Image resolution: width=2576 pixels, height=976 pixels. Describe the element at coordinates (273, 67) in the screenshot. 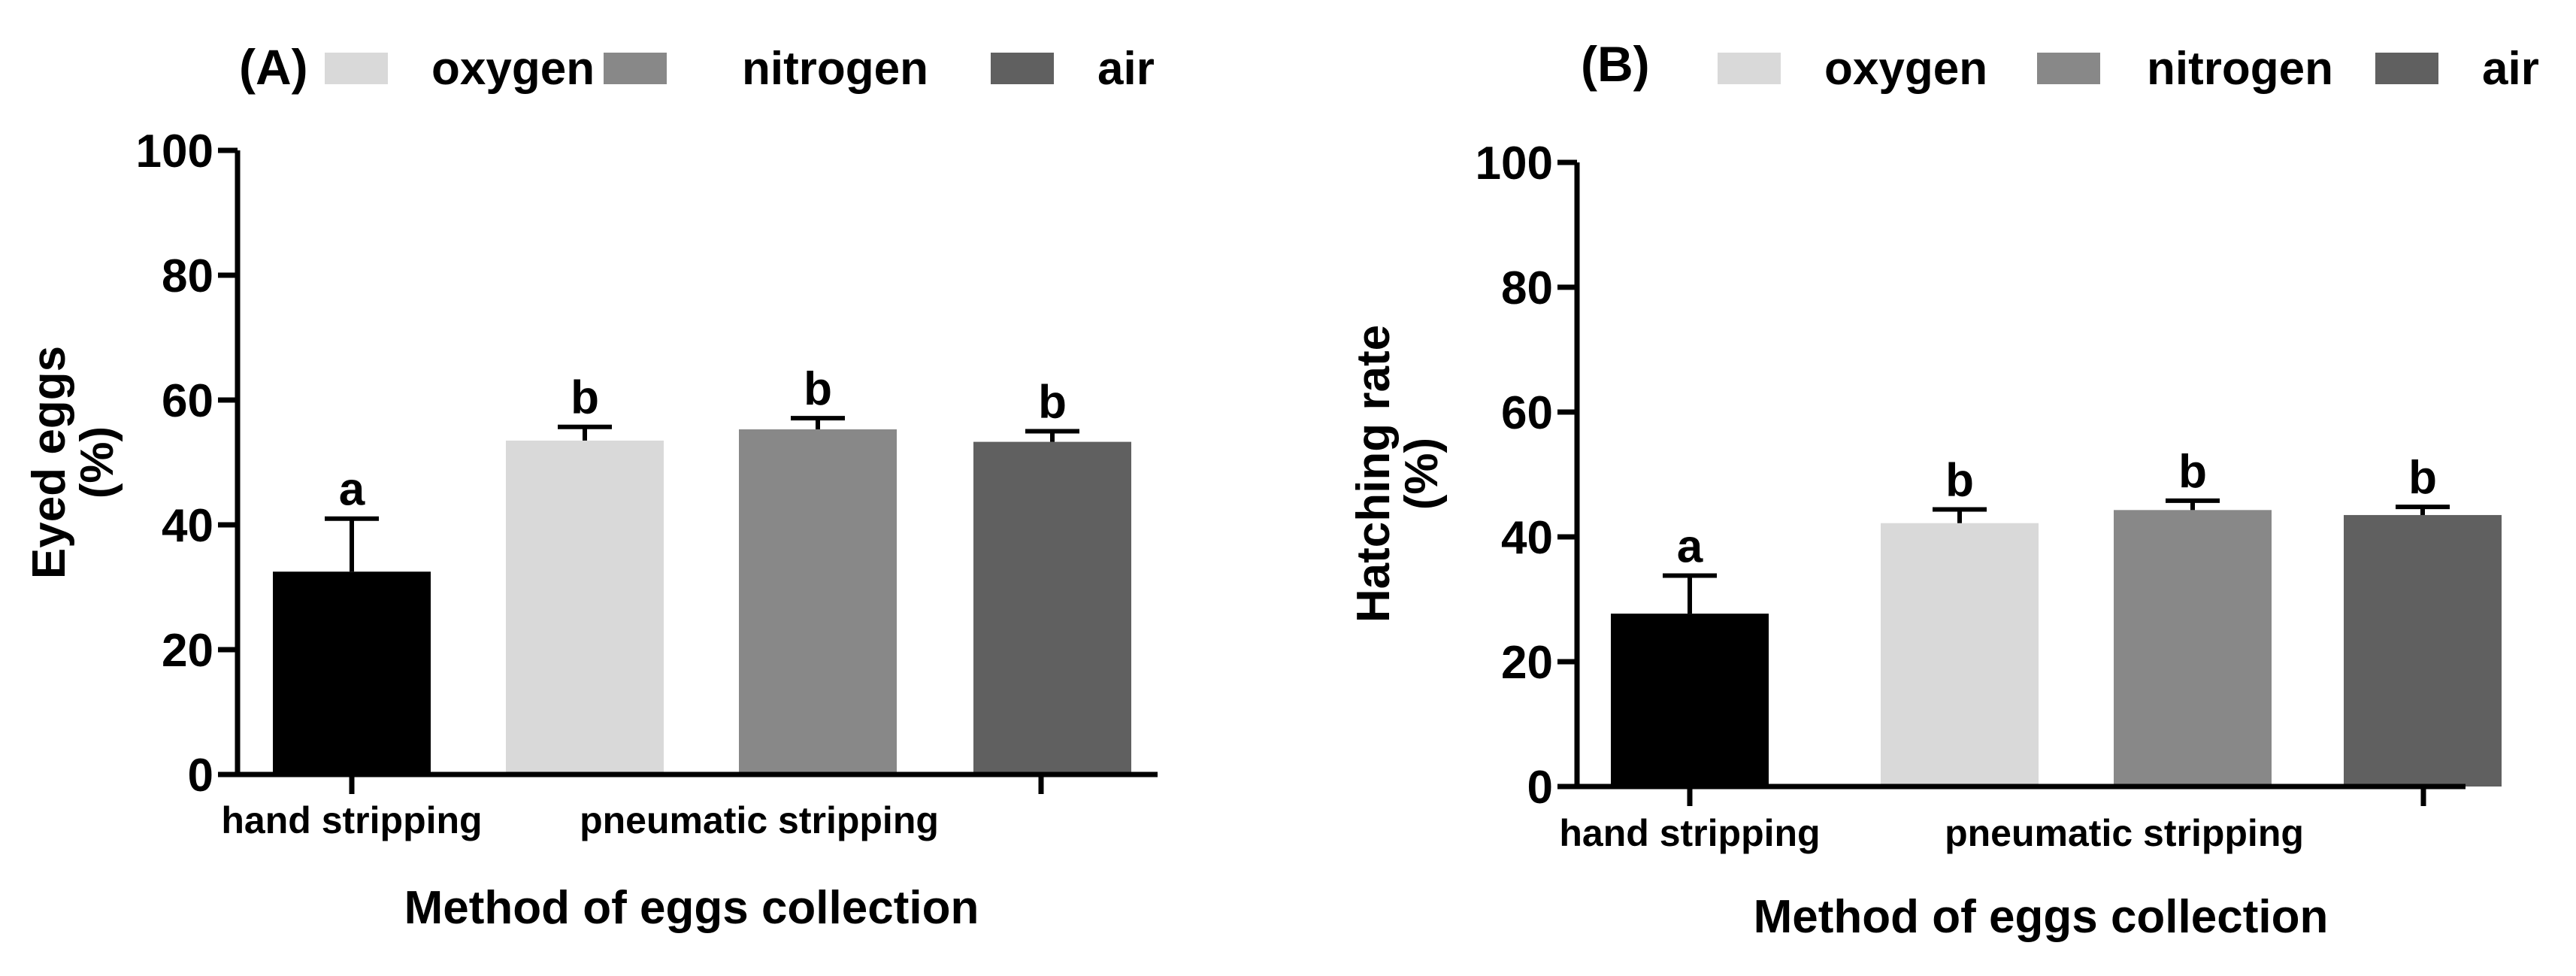

I see `panel-label: (A)` at that location.